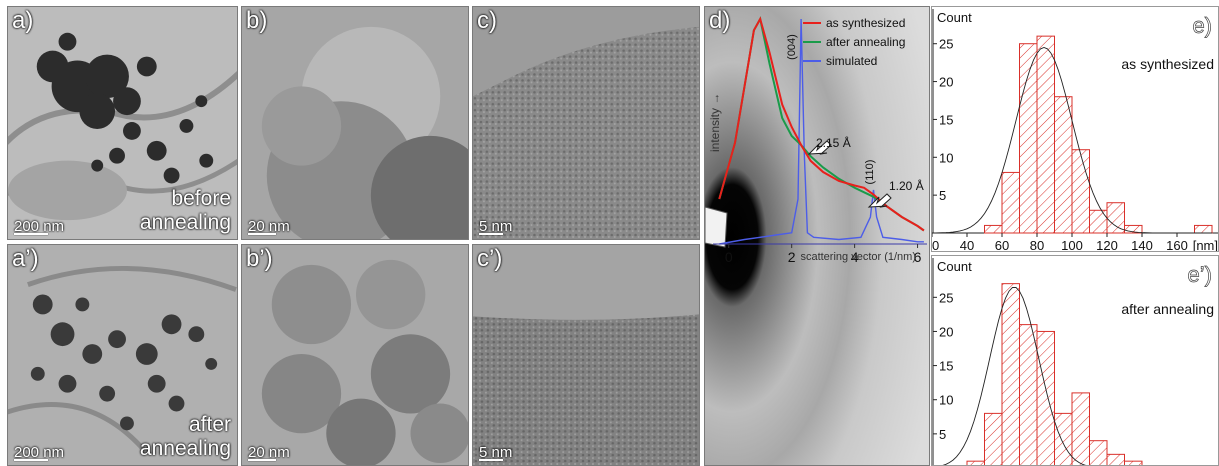  What do you see at coordinates (209, 424) in the screenshot?
I see `note-line-1: after` at bounding box center [209, 424].